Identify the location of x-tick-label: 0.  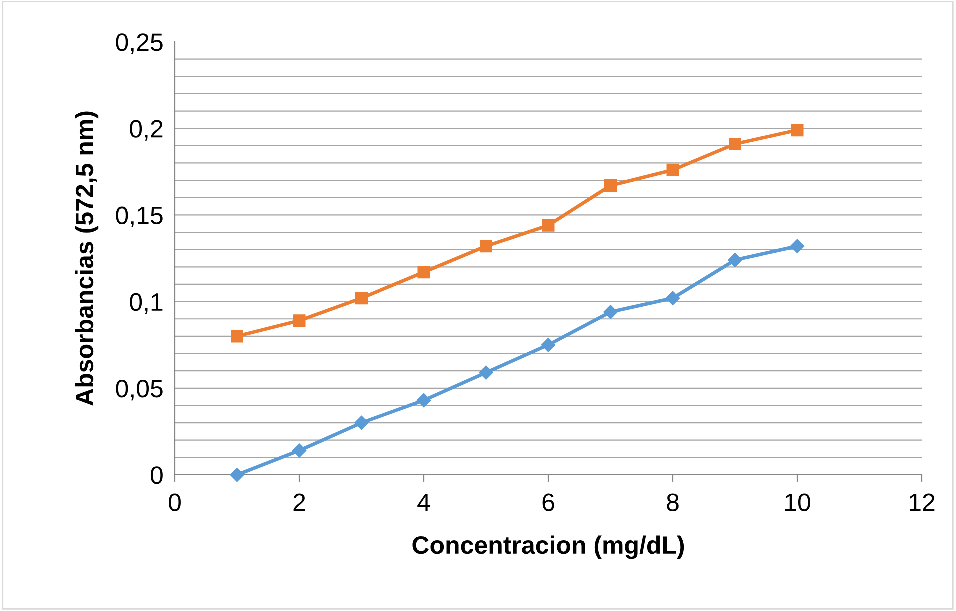
(175, 503).